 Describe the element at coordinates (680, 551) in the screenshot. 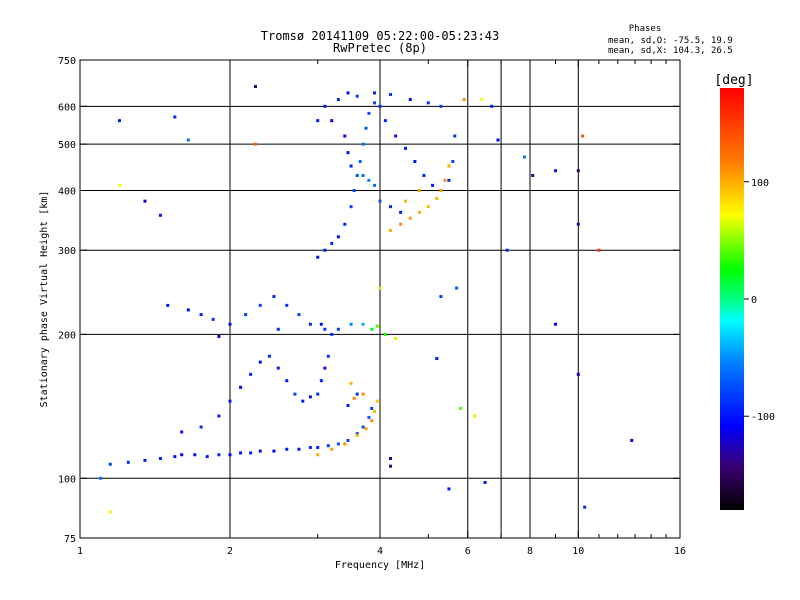

I see `x-tick-label: 16` at that location.